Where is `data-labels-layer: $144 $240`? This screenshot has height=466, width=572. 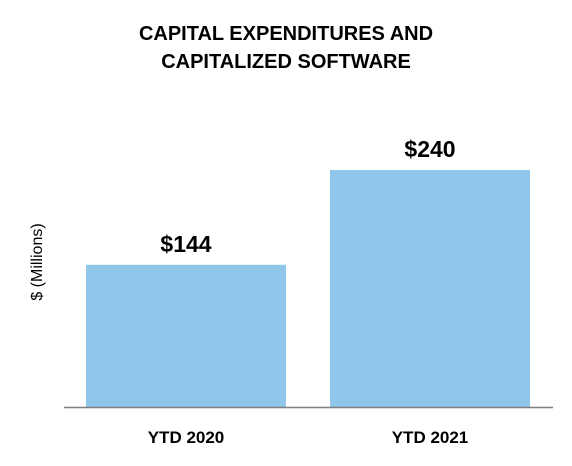
data-labels-layer: $144 $240 is located at coordinates (307, 196).